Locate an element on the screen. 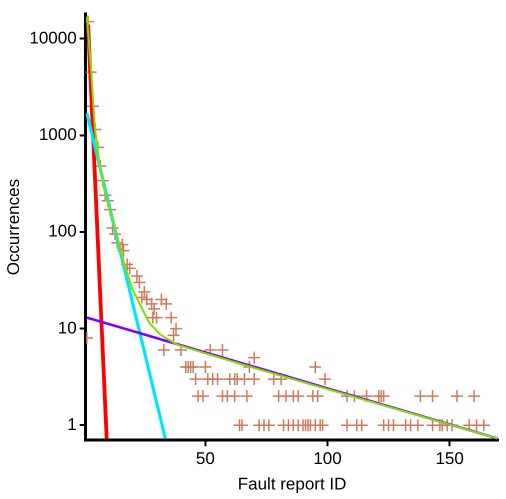 This screenshot has height=499, width=506. x-axis-title: Fault report ID is located at coordinates (292, 484).